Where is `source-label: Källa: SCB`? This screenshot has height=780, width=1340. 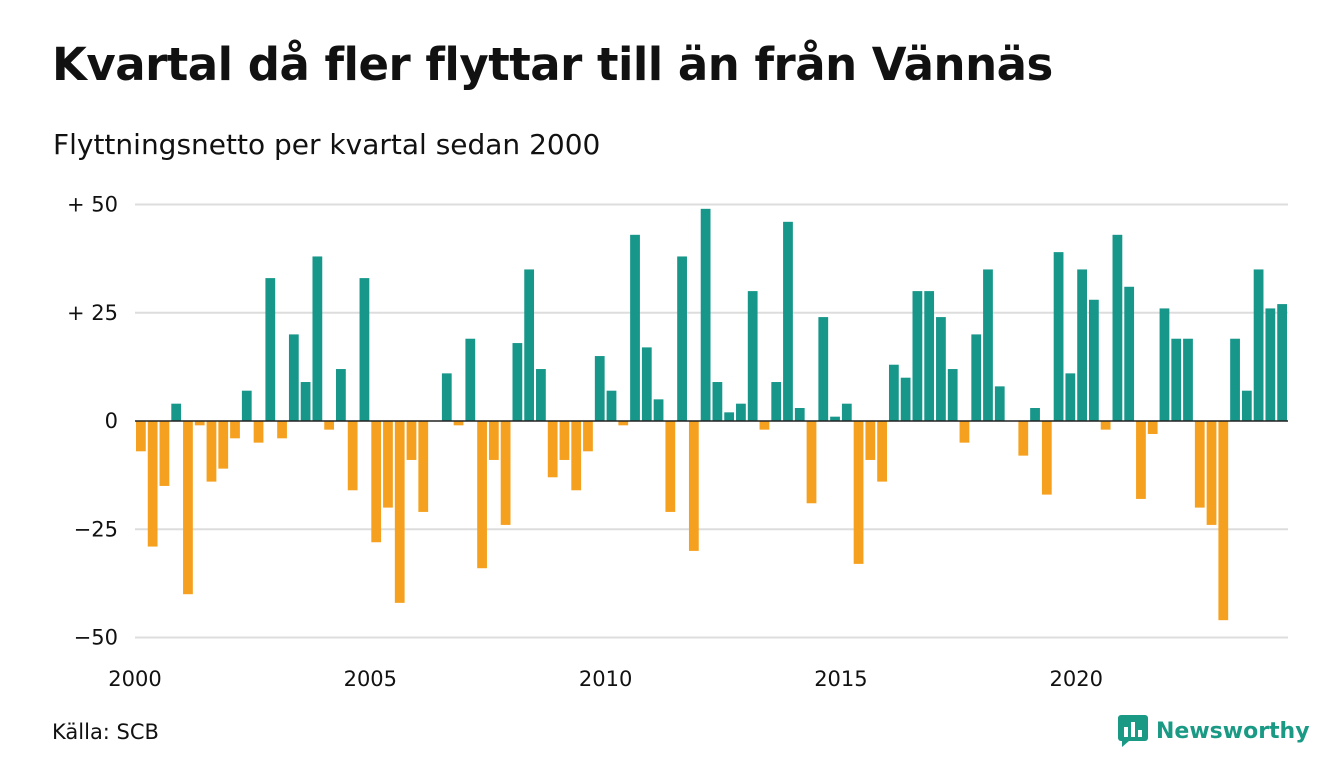 source-label: Källa: SCB is located at coordinates (105, 732).